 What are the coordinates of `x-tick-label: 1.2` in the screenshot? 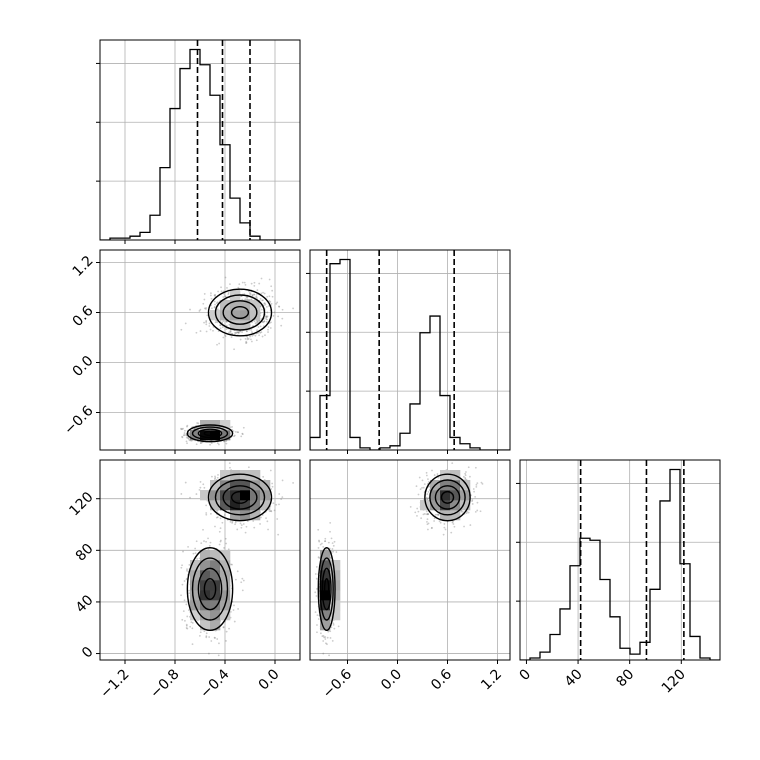 It's located at (491, 679).